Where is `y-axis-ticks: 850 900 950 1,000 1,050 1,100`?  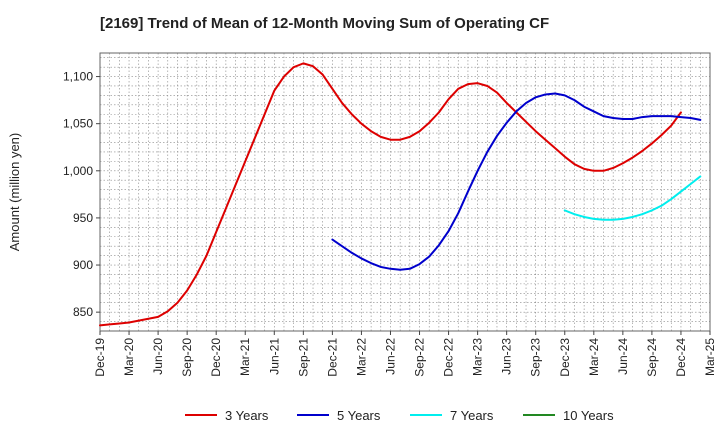 y-axis-ticks: 850 900 950 1,000 1,050 1,100 is located at coordinates (81, 194).